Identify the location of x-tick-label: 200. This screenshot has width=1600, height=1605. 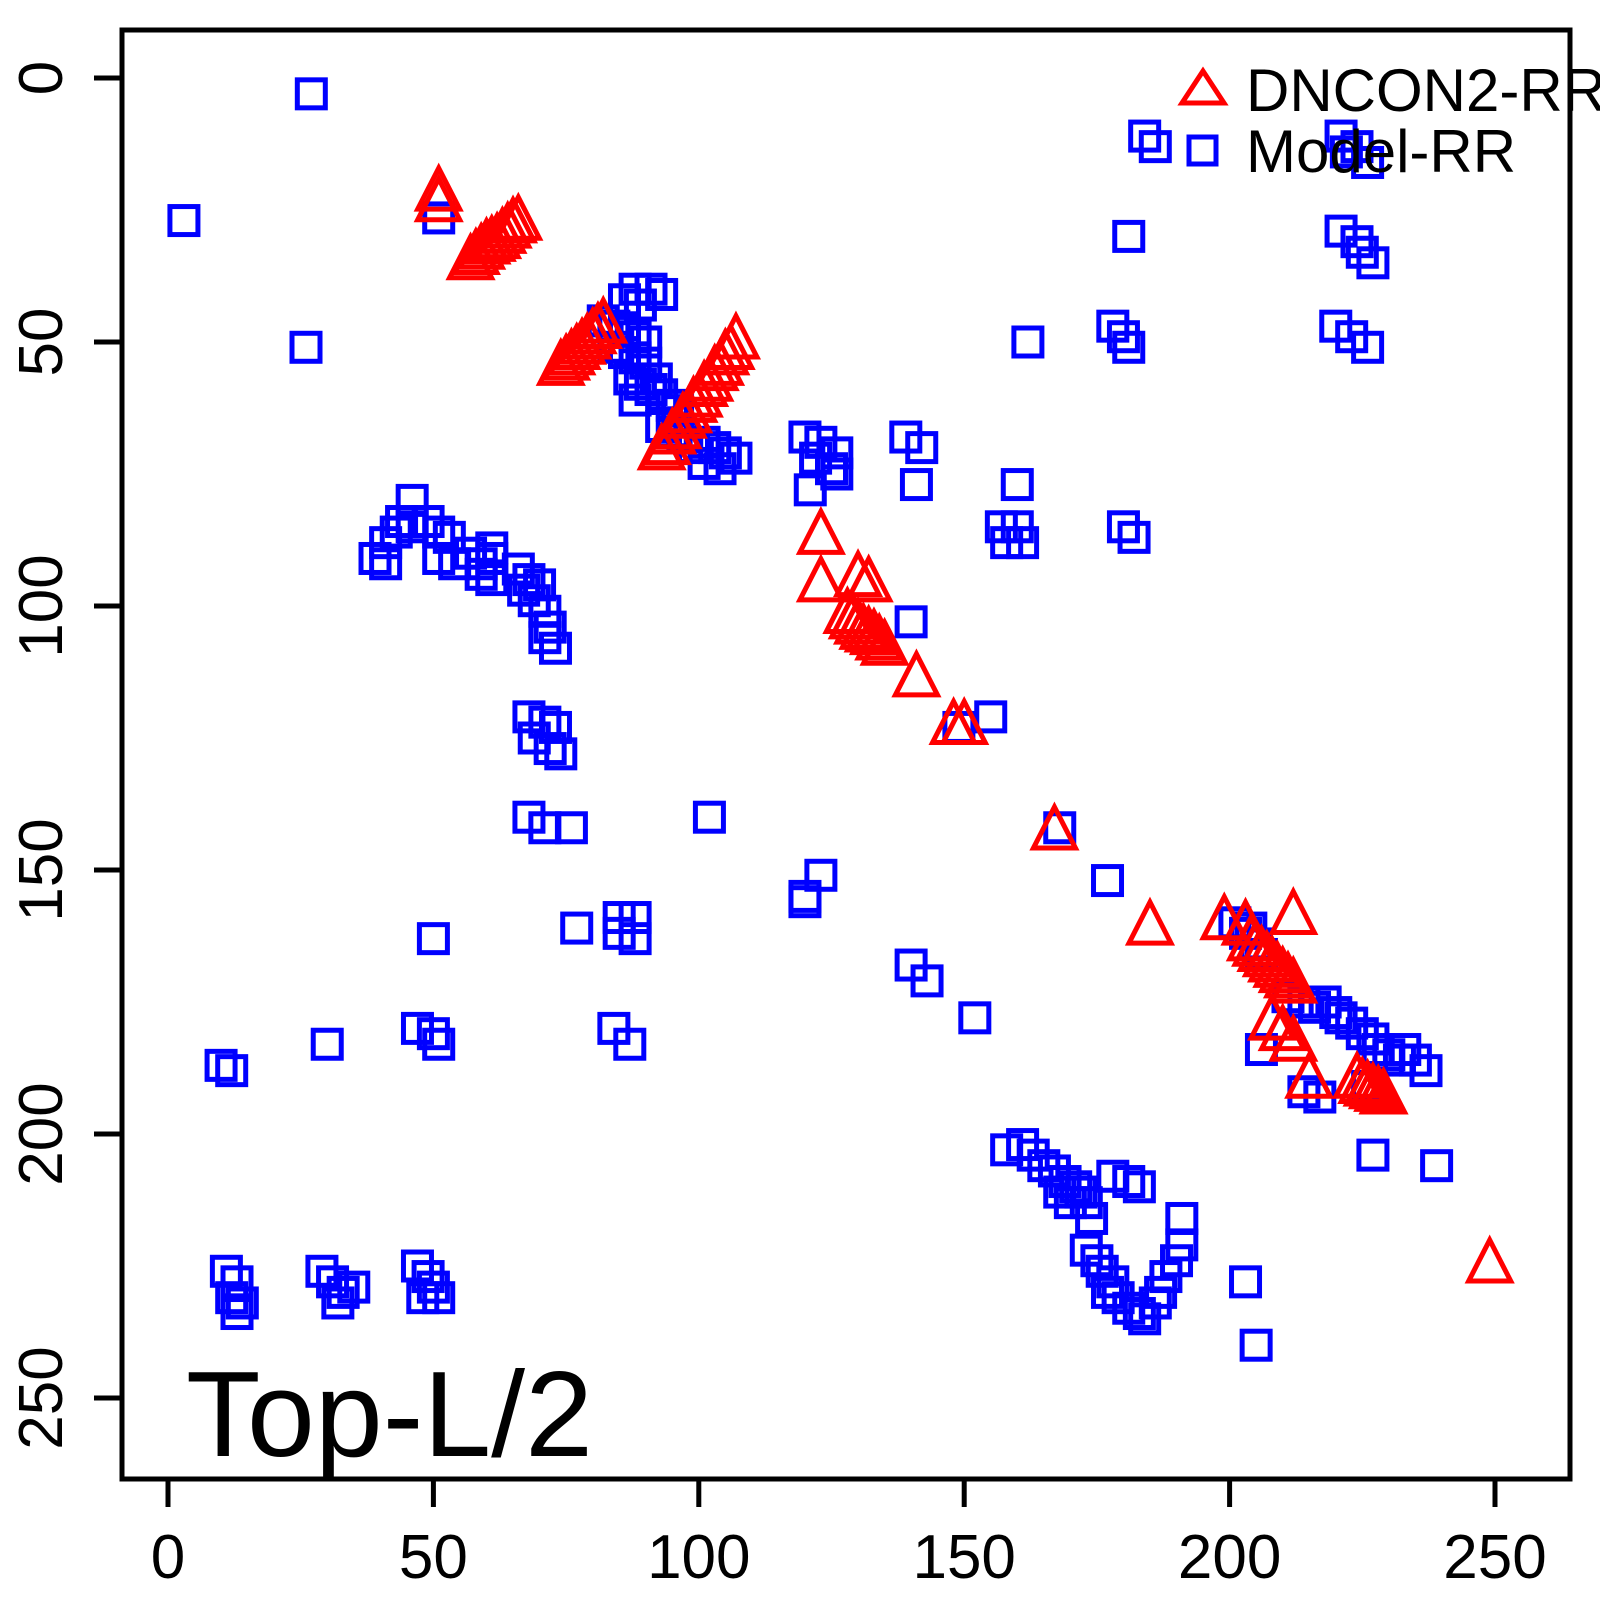
(1229, 1557).